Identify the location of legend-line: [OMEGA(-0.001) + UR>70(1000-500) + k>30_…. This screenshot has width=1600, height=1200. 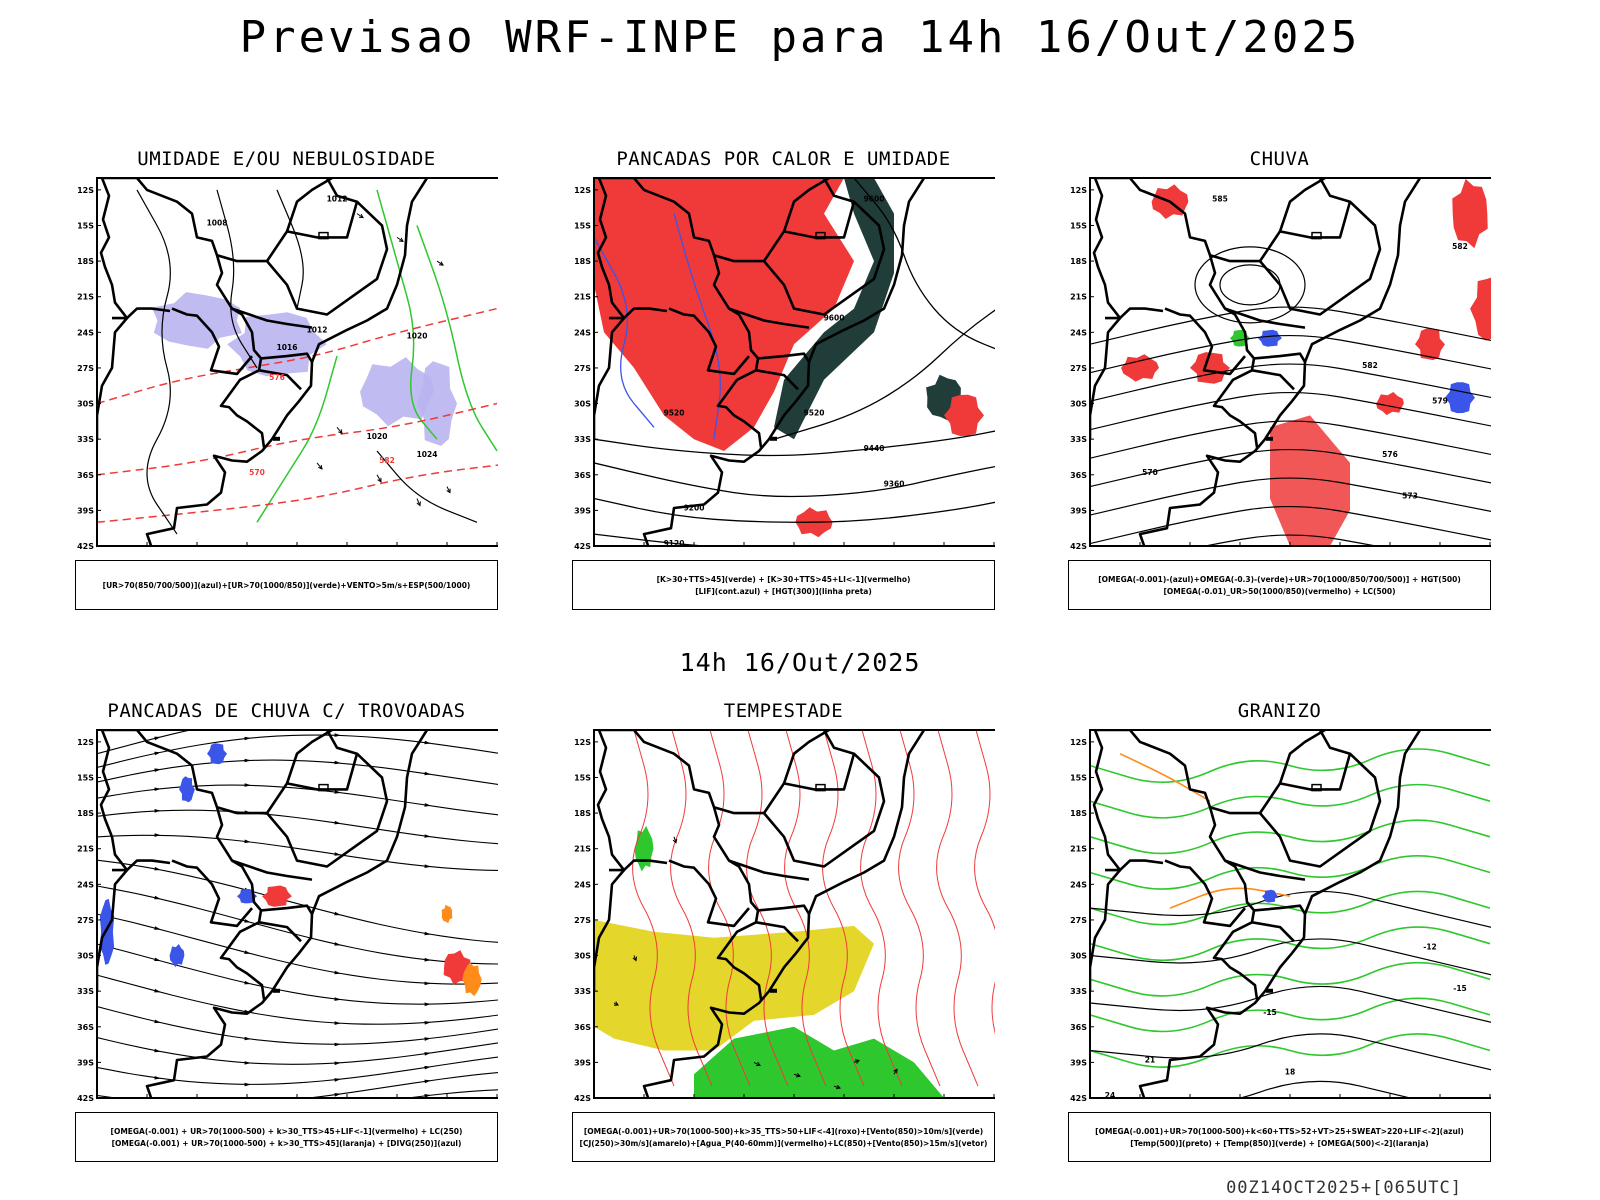
(286, 1143).